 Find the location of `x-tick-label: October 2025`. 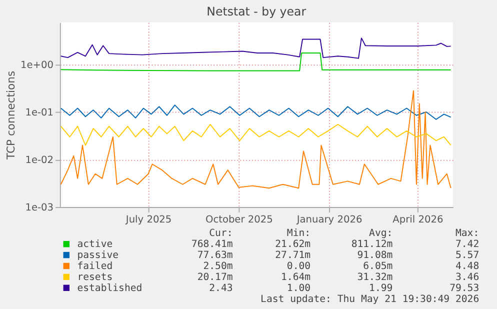

x-tick-label: October 2025 is located at coordinates (239, 220).